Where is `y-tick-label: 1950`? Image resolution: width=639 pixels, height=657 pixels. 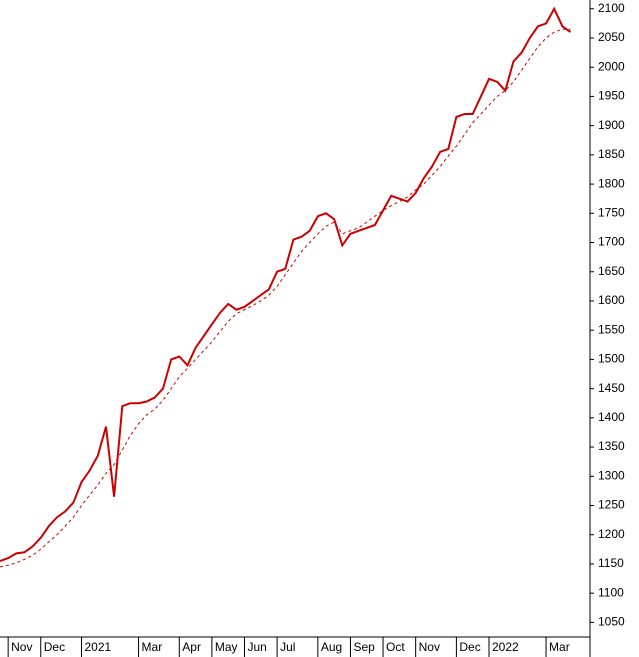 y-tick-label: 1950 is located at coordinates (611, 96).